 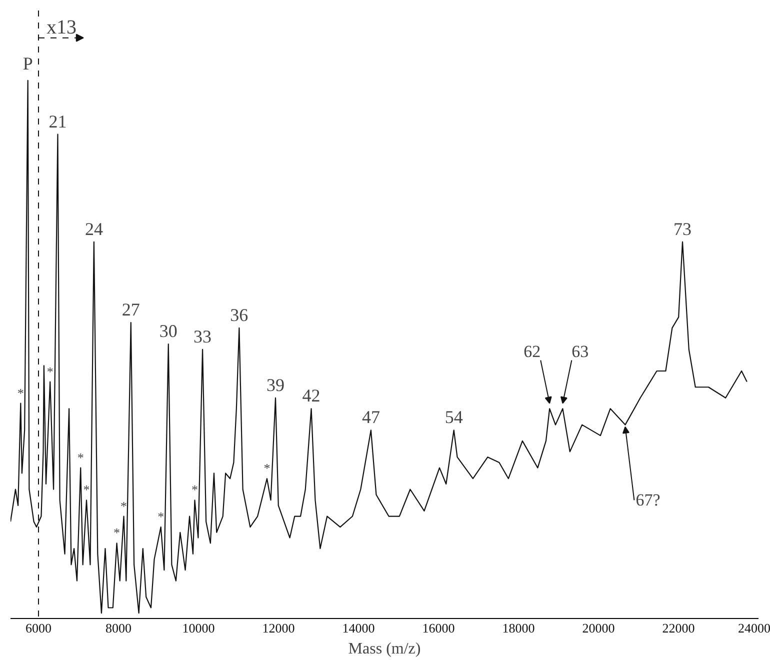 What do you see at coordinates (239, 314) in the screenshot?
I see `annotation: 36` at bounding box center [239, 314].